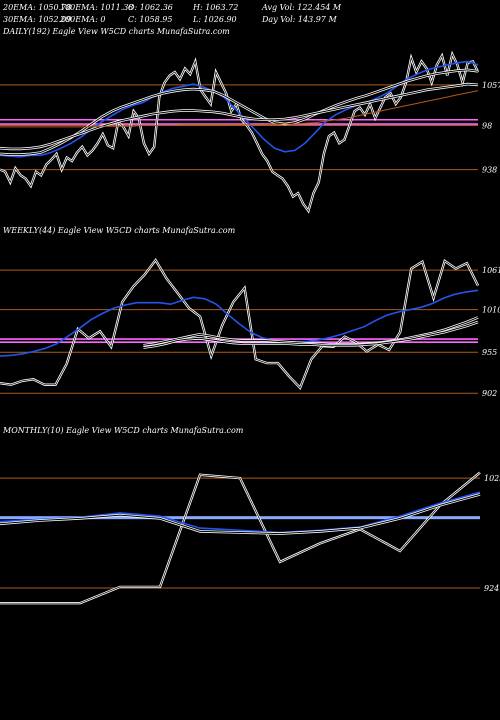 This screenshot has height=720, width=500. I want to click on header-day-vol: Day Vol: 143.97 M, so click(299, 19).